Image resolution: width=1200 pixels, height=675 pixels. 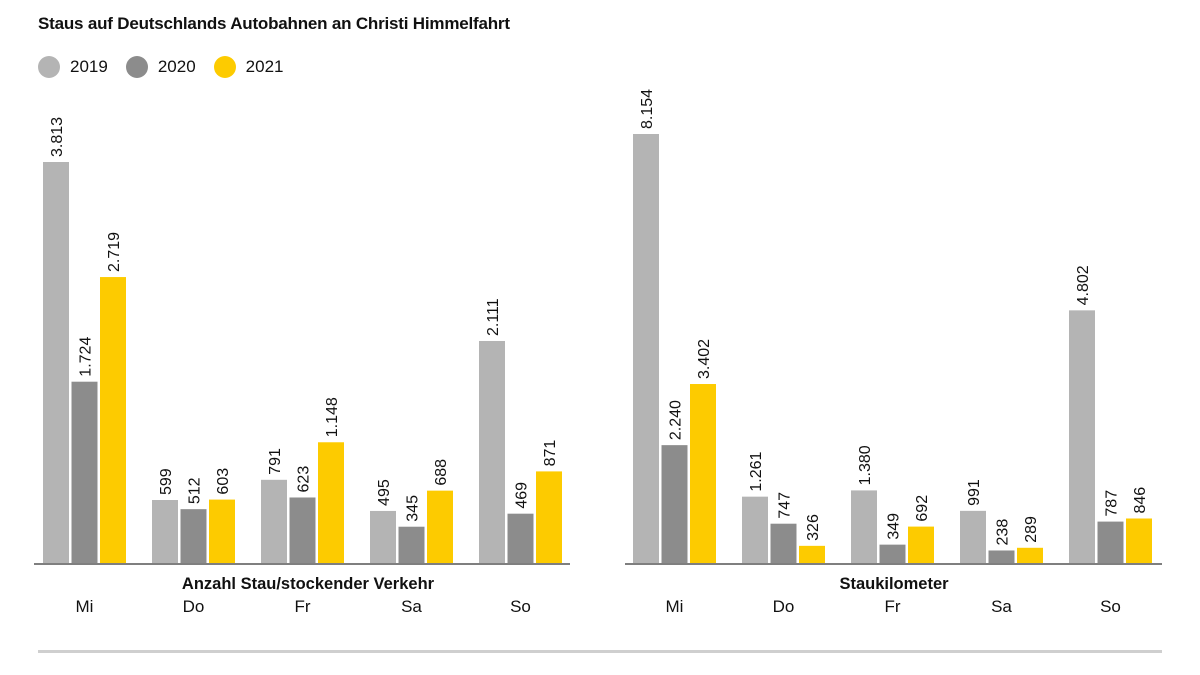 I want to click on legend-label-2019: 2019, so click(x=89, y=66).